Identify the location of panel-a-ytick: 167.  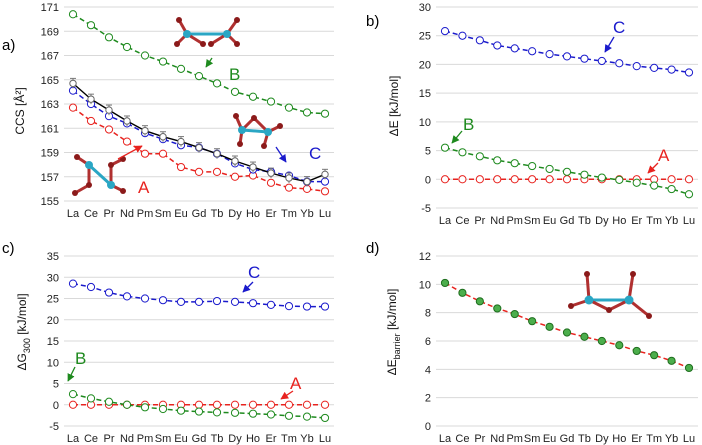
(50, 57).